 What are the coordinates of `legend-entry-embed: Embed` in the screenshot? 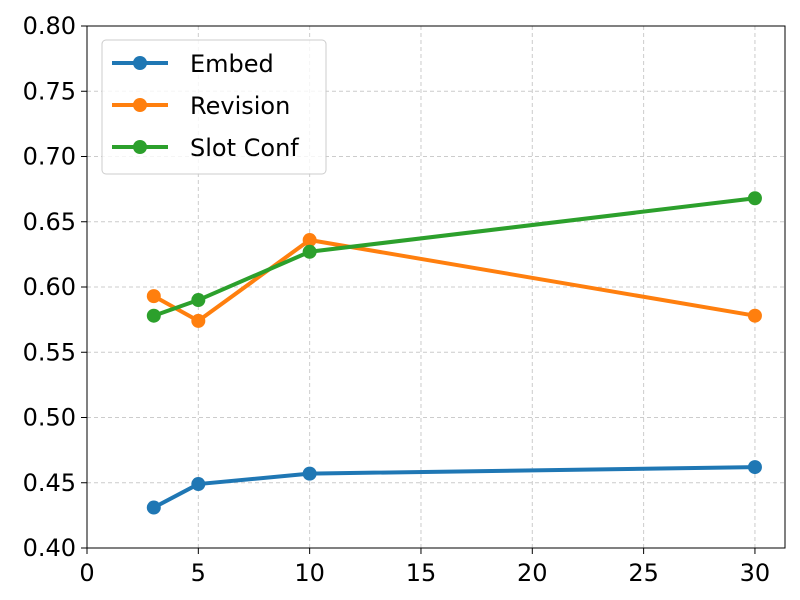 It's located at (193, 64).